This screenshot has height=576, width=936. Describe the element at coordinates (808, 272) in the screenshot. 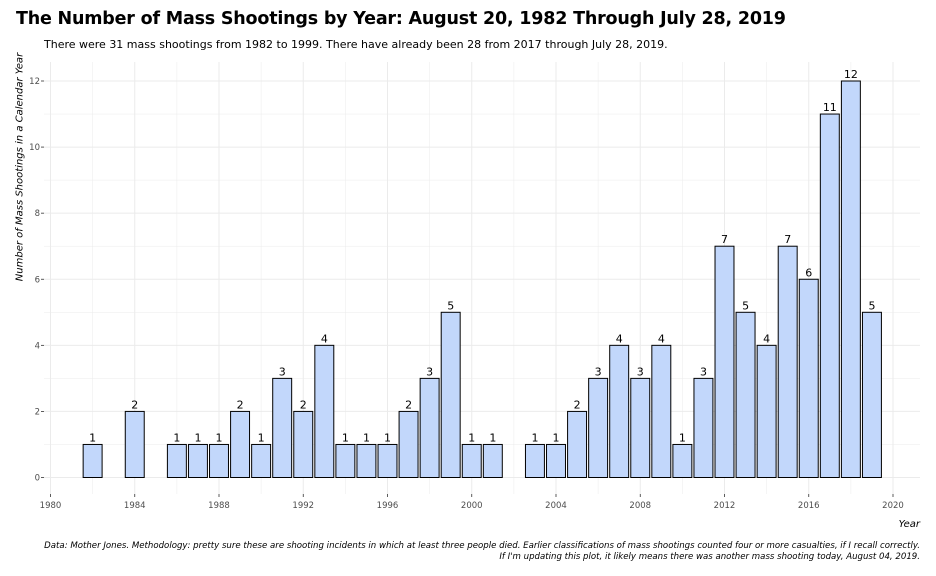

I see `value-label-2016: 6` at that location.